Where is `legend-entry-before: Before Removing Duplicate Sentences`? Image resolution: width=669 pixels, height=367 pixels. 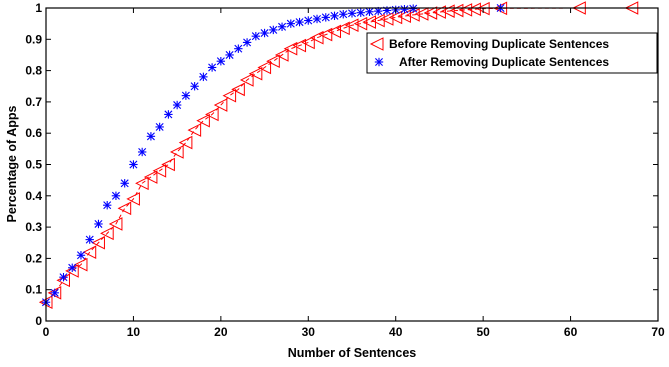
legend-entry-before: Before Removing Duplicate Sentences is located at coordinates (489, 44).